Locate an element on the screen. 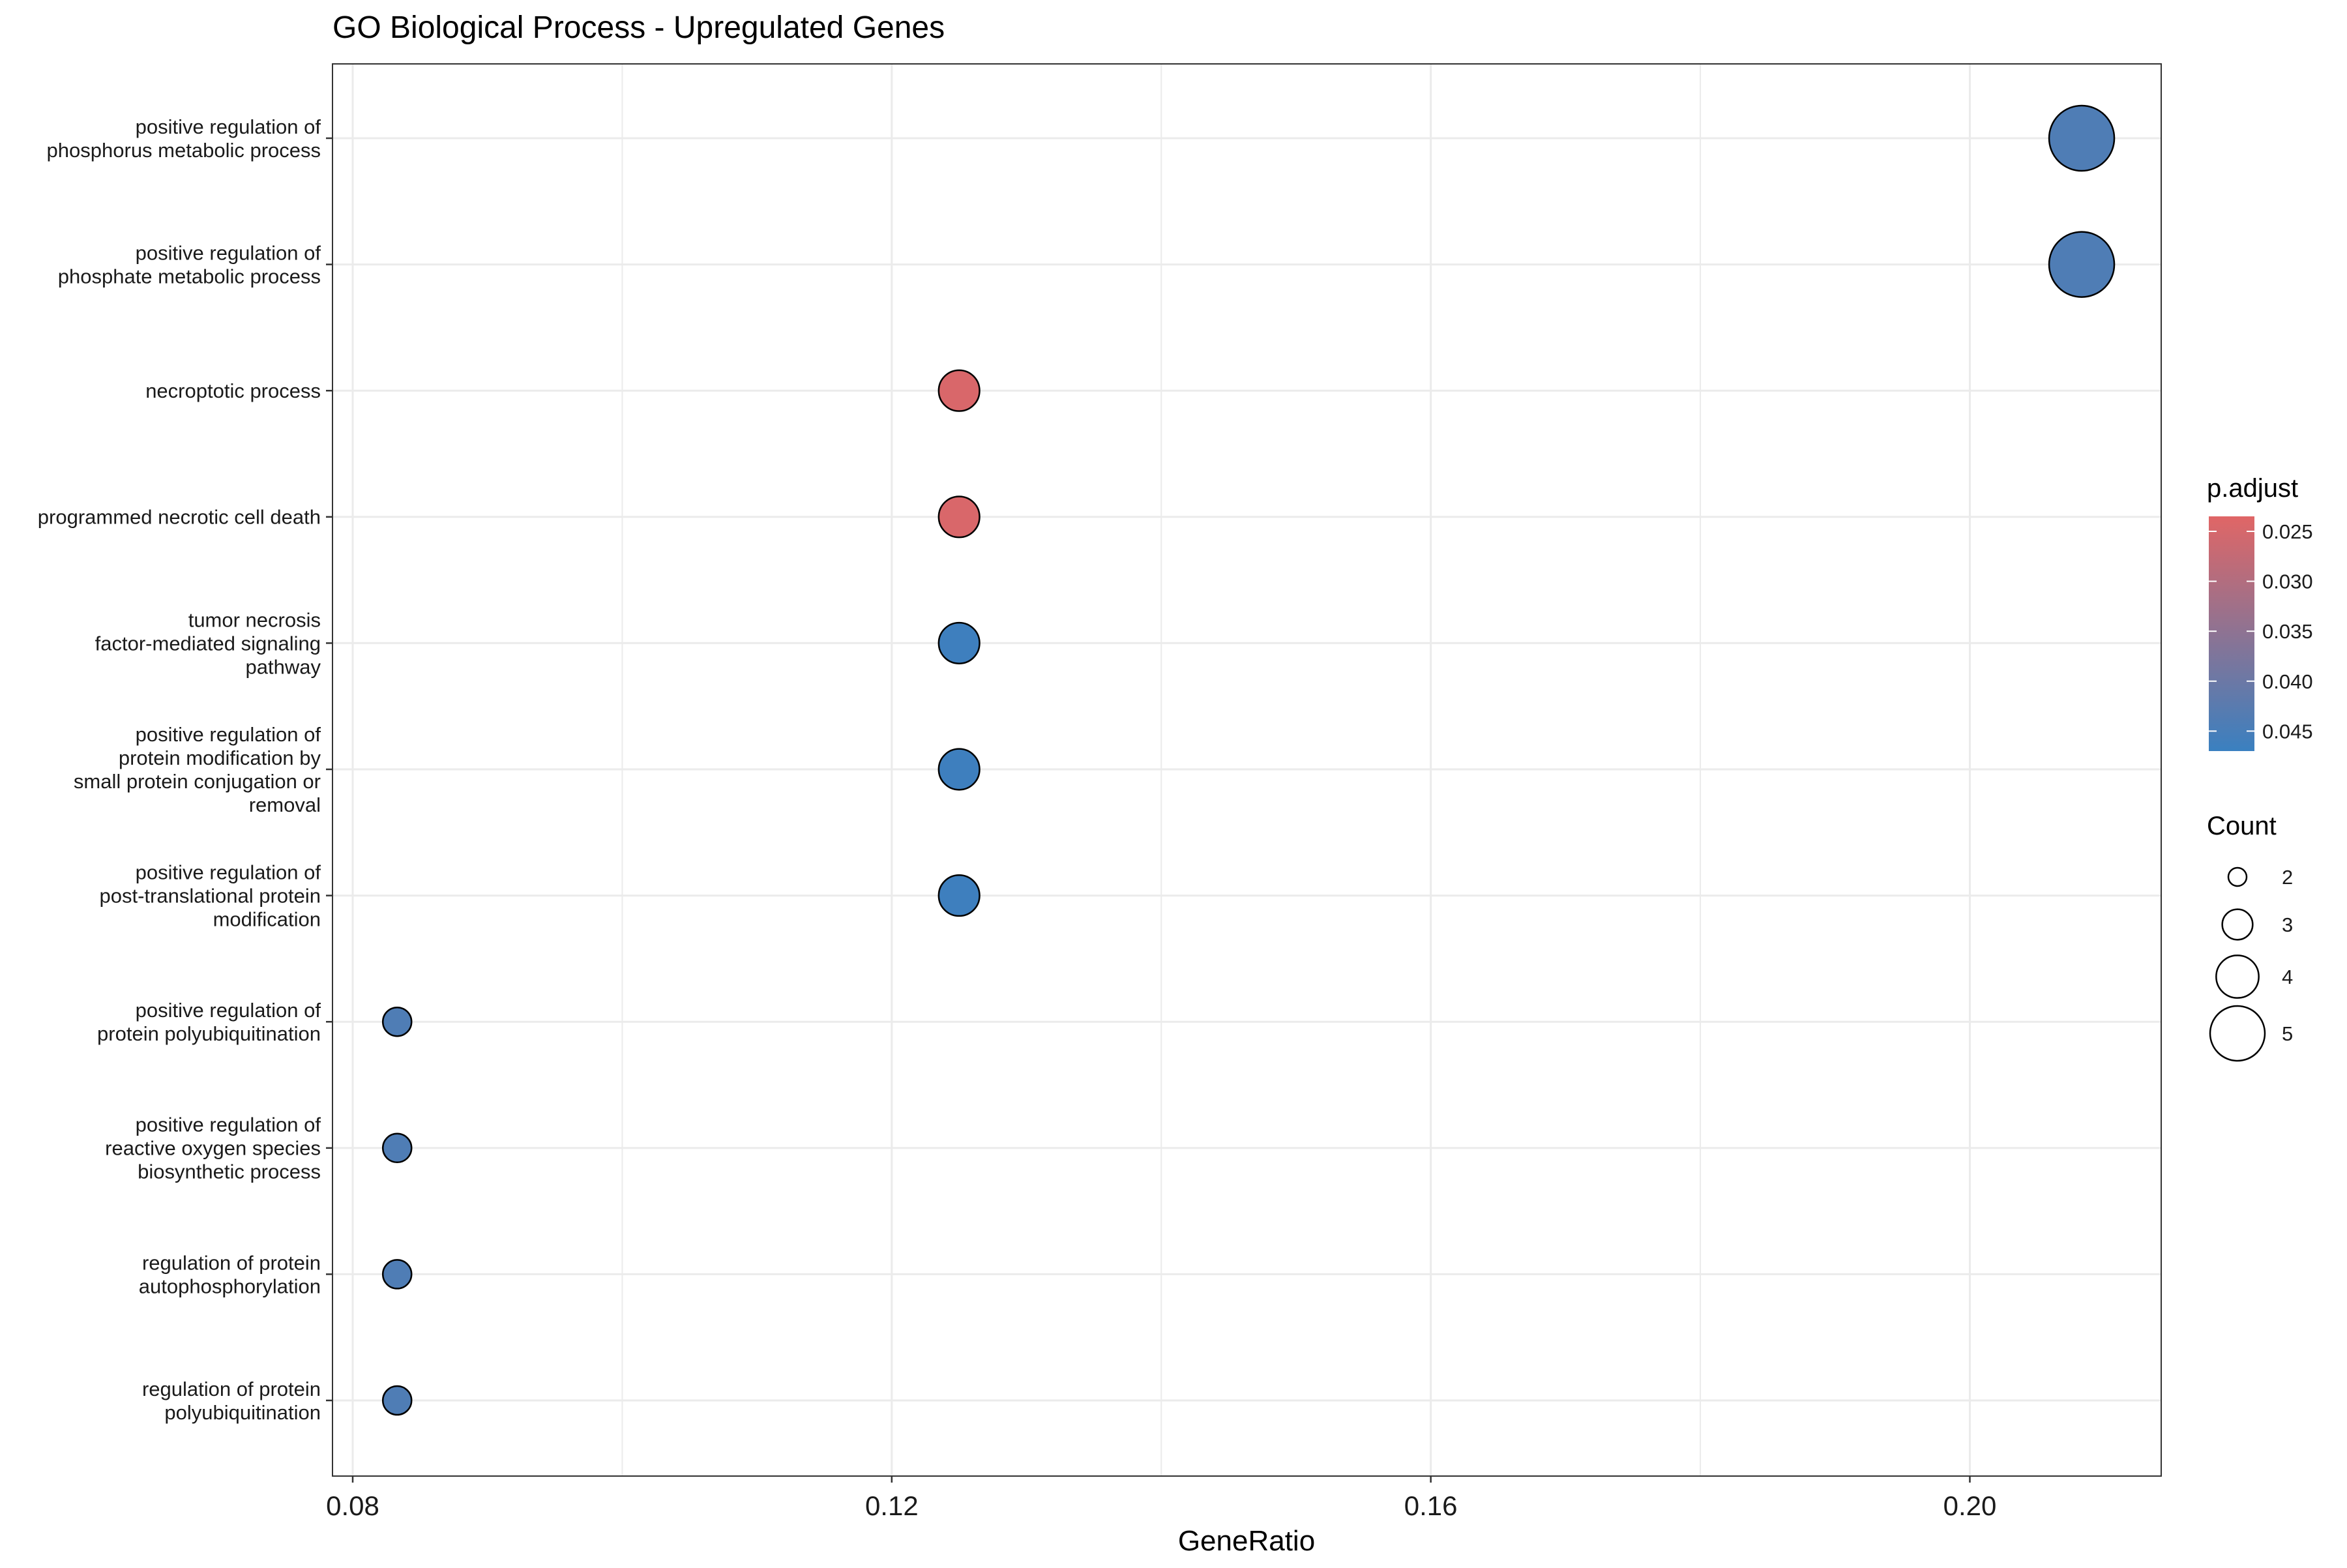 This screenshot has width=2347, height=1568. y-tick-label-line: polyubiquitination is located at coordinates (242, 1412).